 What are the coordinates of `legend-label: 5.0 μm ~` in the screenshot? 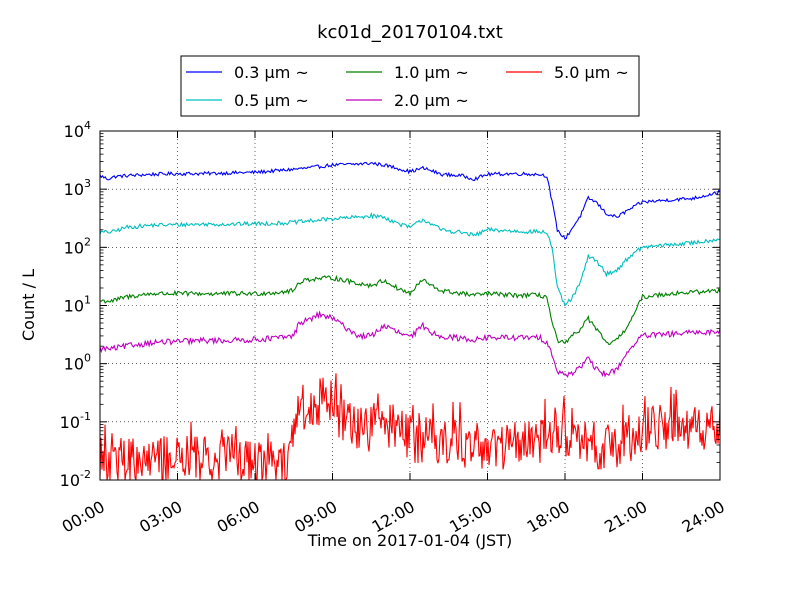 It's located at (591, 72).